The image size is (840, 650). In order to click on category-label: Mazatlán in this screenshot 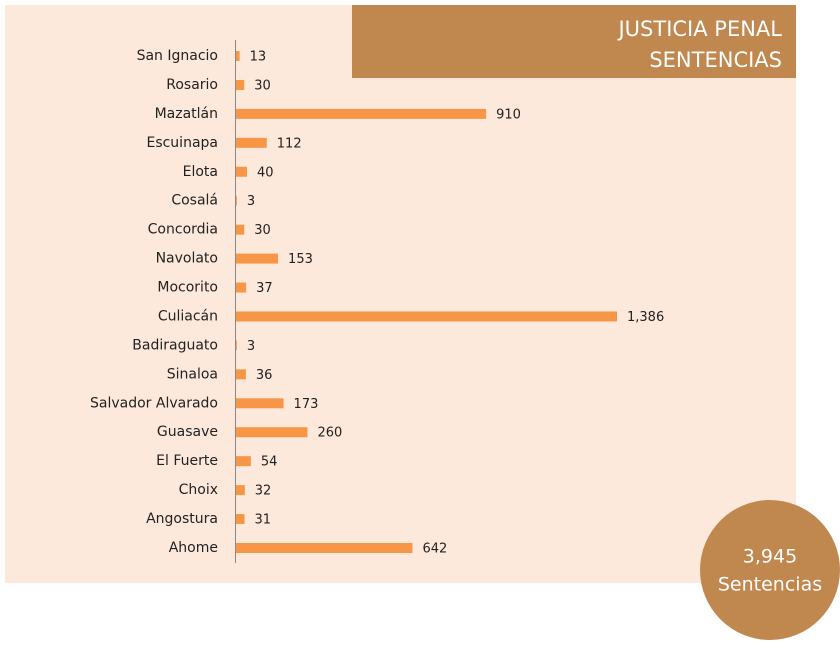, I will do `click(186, 114)`.